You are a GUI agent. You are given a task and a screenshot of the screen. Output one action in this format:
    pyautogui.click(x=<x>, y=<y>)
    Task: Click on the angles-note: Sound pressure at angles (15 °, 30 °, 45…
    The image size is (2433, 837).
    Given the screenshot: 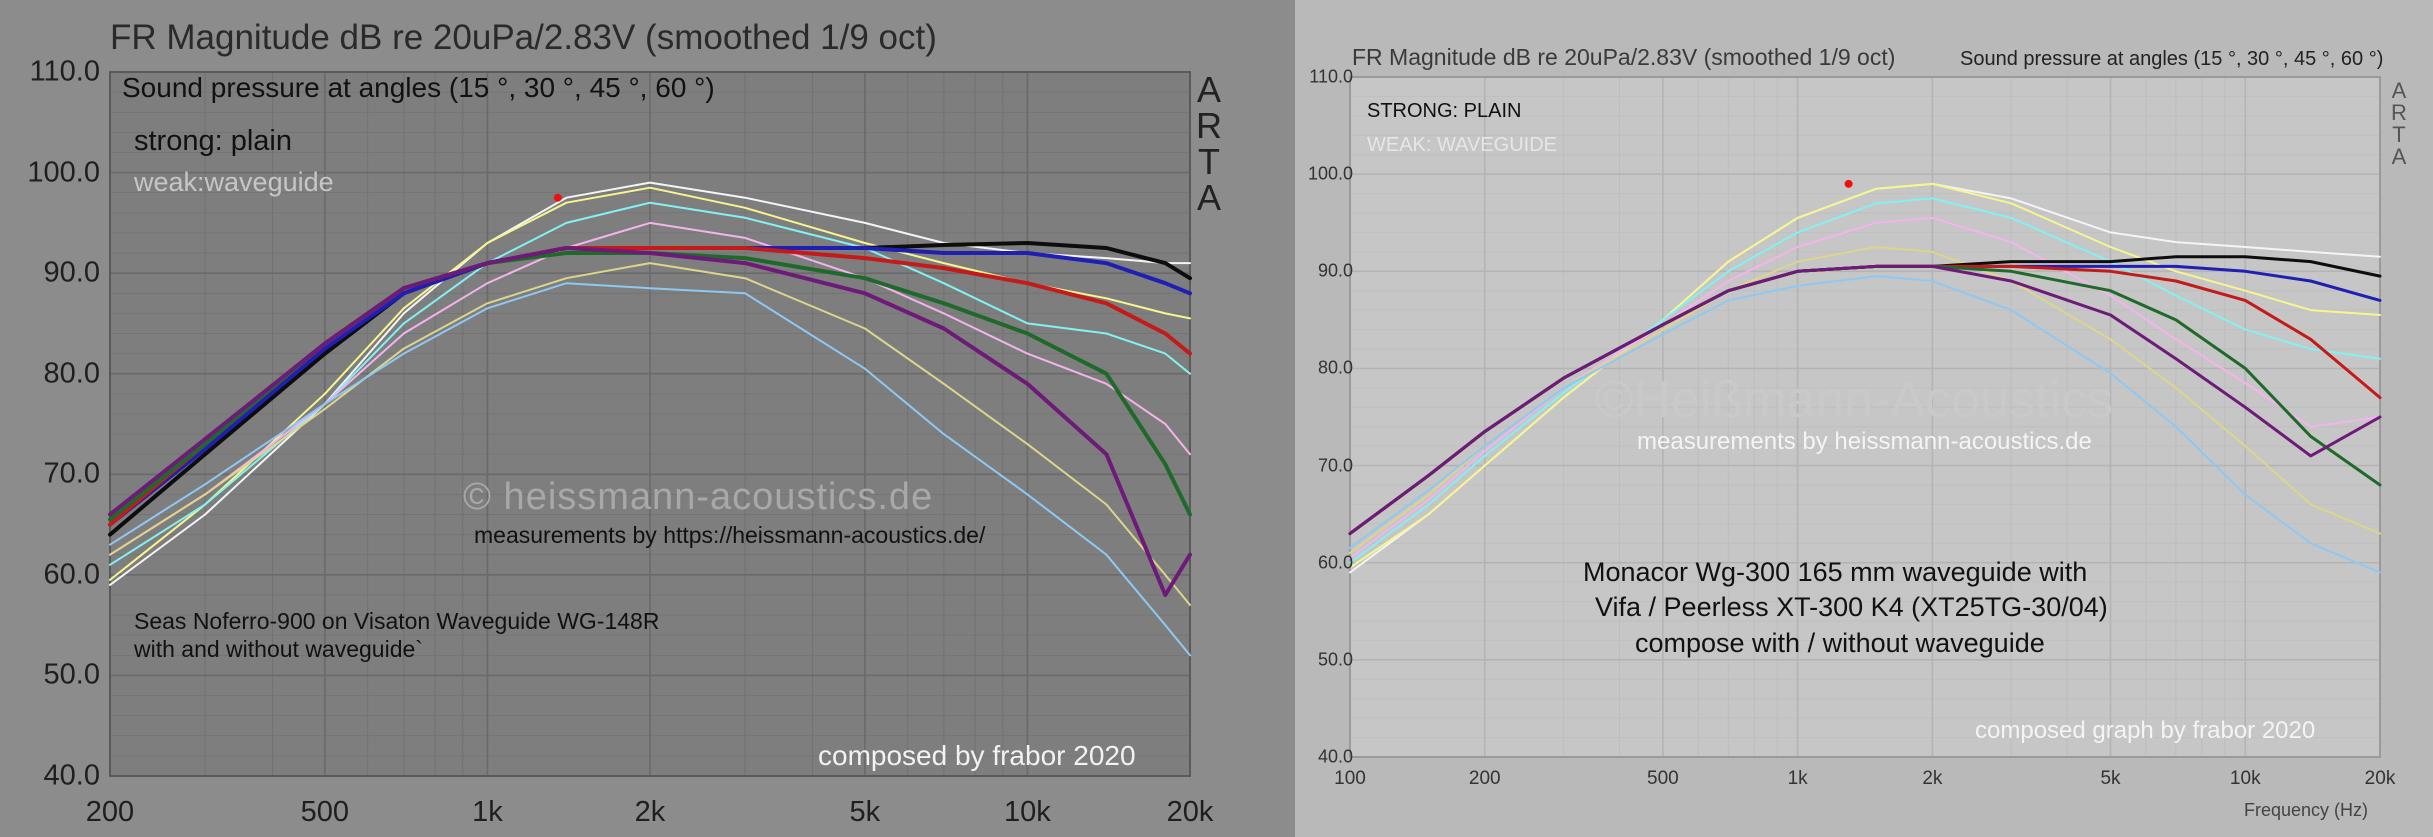 What is the action you would take?
    pyautogui.click(x=418, y=87)
    